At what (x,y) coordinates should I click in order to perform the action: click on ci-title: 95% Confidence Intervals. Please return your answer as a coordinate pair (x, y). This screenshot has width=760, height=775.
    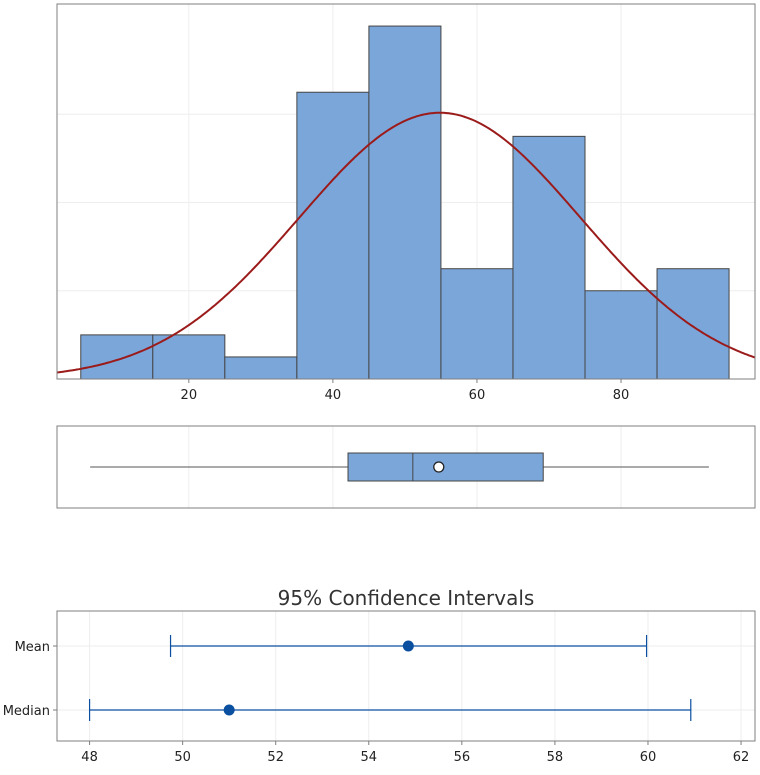
    Looking at the image, I should click on (406, 598).